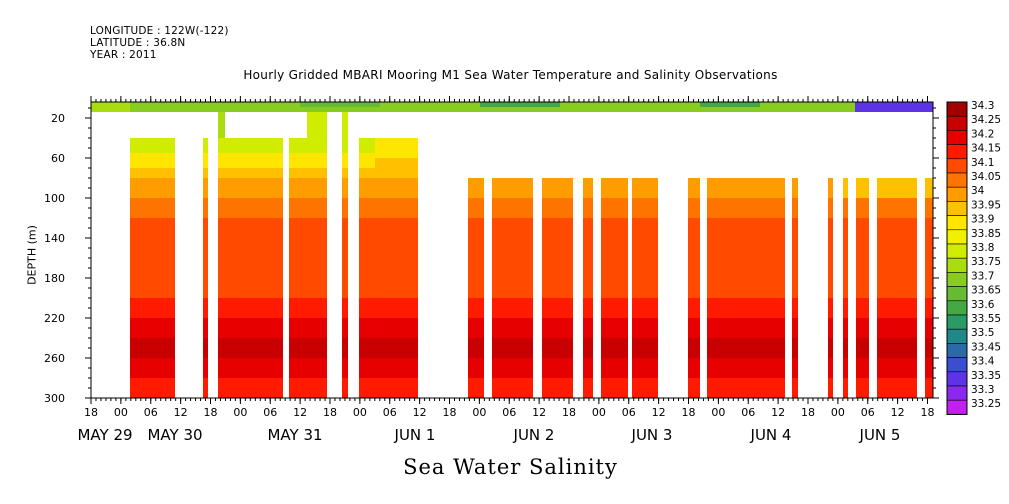 This screenshot has height=504, width=1009. Describe the element at coordinates (983, 362) in the screenshot. I see `colorbar-label: 33.4` at that location.